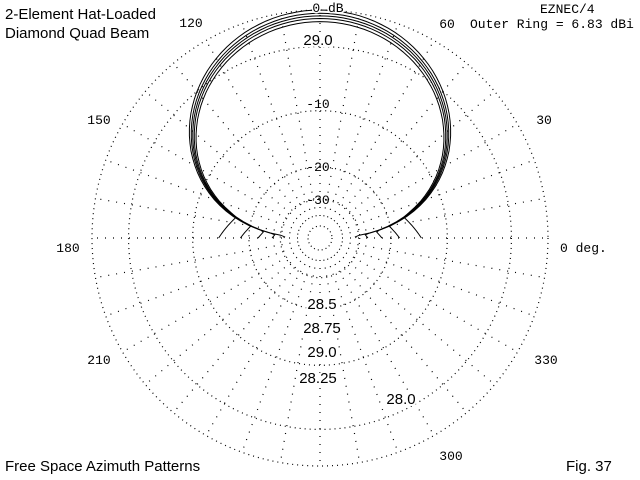 Image resolution: width=640 pixels, height=480 pixels. Describe the element at coordinates (552, 24) in the screenshot. I see `outer-ring-value: Outer Ring = 6.83 dBi` at that location.